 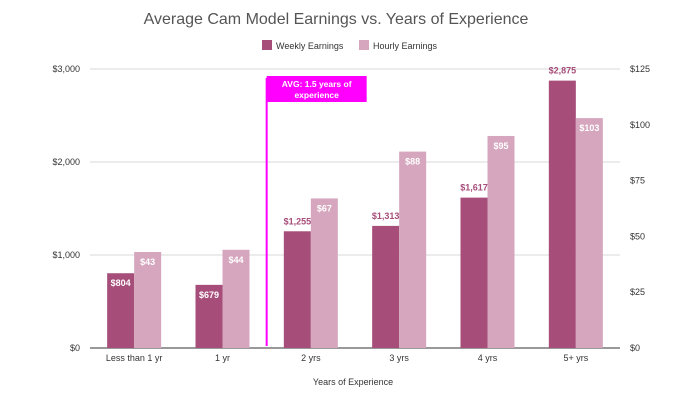 What do you see at coordinates (640, 69) in the screenshot?
I see `y-right-tick-label: $125` at bounding box center [640, 69].